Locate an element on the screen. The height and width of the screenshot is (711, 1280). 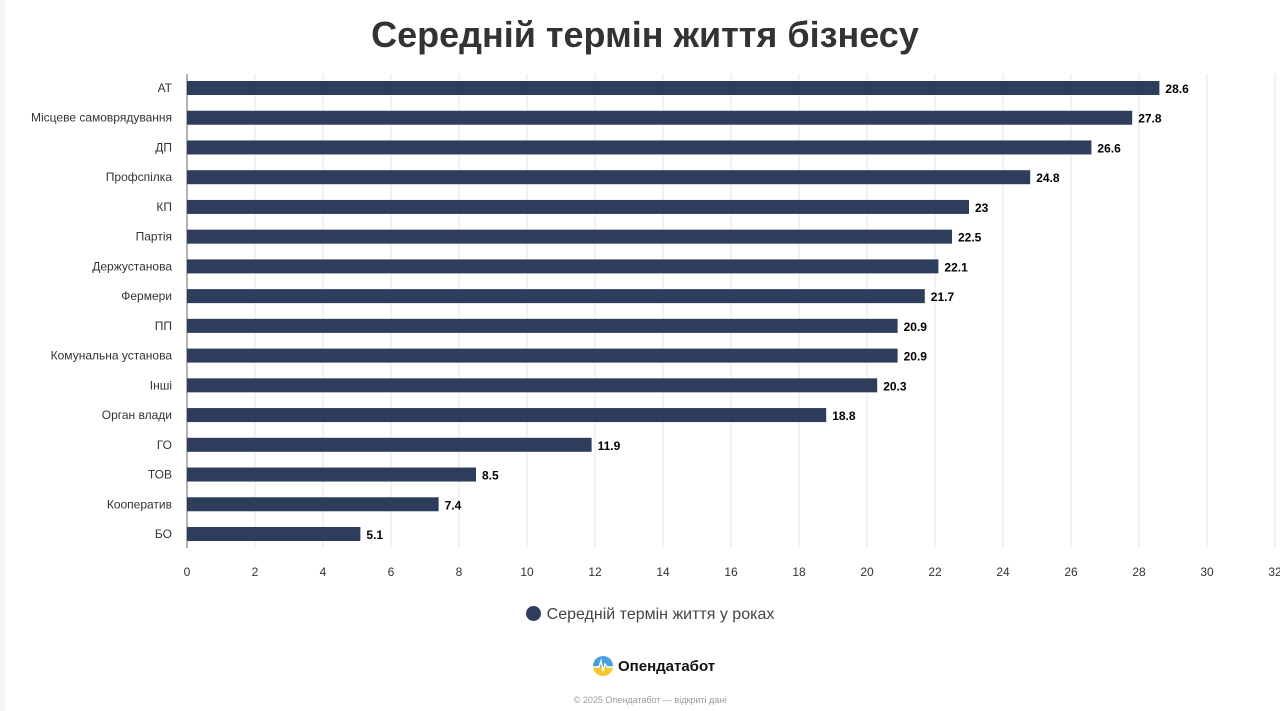
y-tick-label: Партія is located at coordinates (154, 237).